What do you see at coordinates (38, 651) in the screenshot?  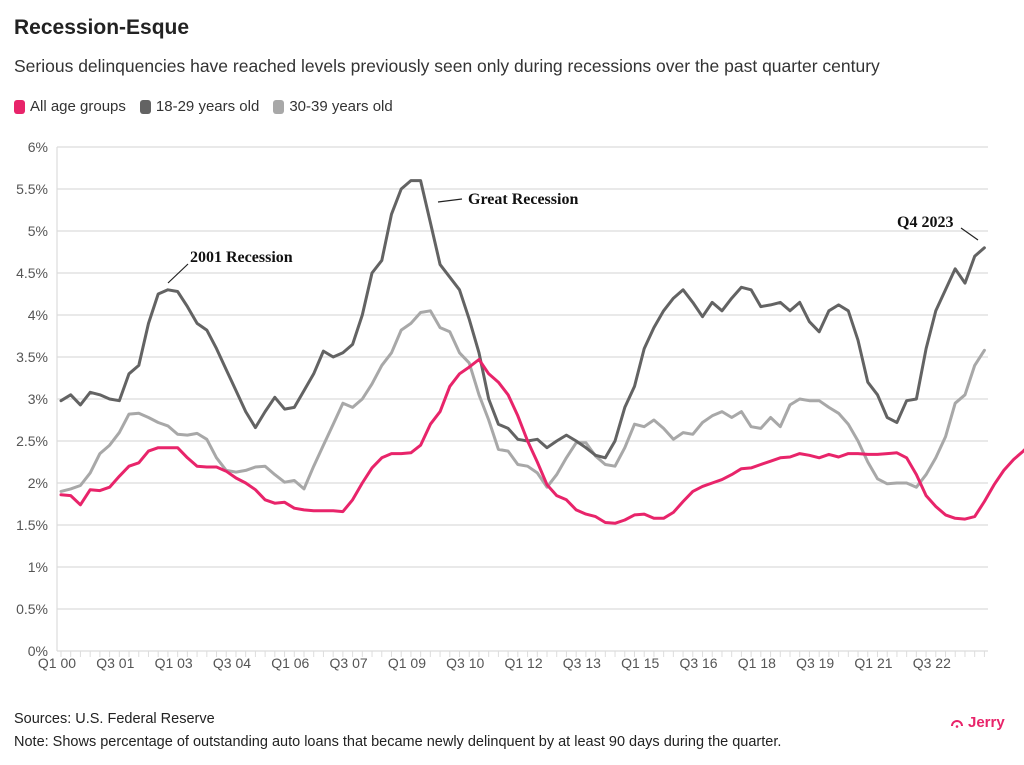 I see `y-tick-label: 0%` at bounding box center [38, 651].